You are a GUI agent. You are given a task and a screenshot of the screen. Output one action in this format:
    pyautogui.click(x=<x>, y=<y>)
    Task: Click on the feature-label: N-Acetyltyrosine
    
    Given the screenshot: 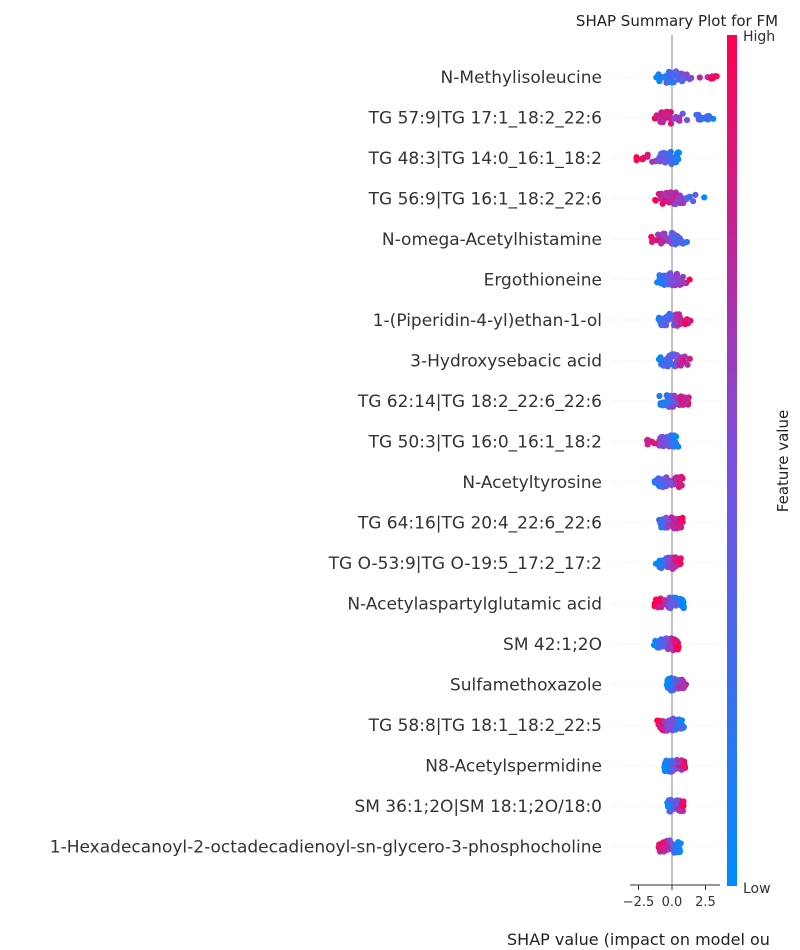 What is the action you would take?
    pyautogui.click(x=532, y=483)
    